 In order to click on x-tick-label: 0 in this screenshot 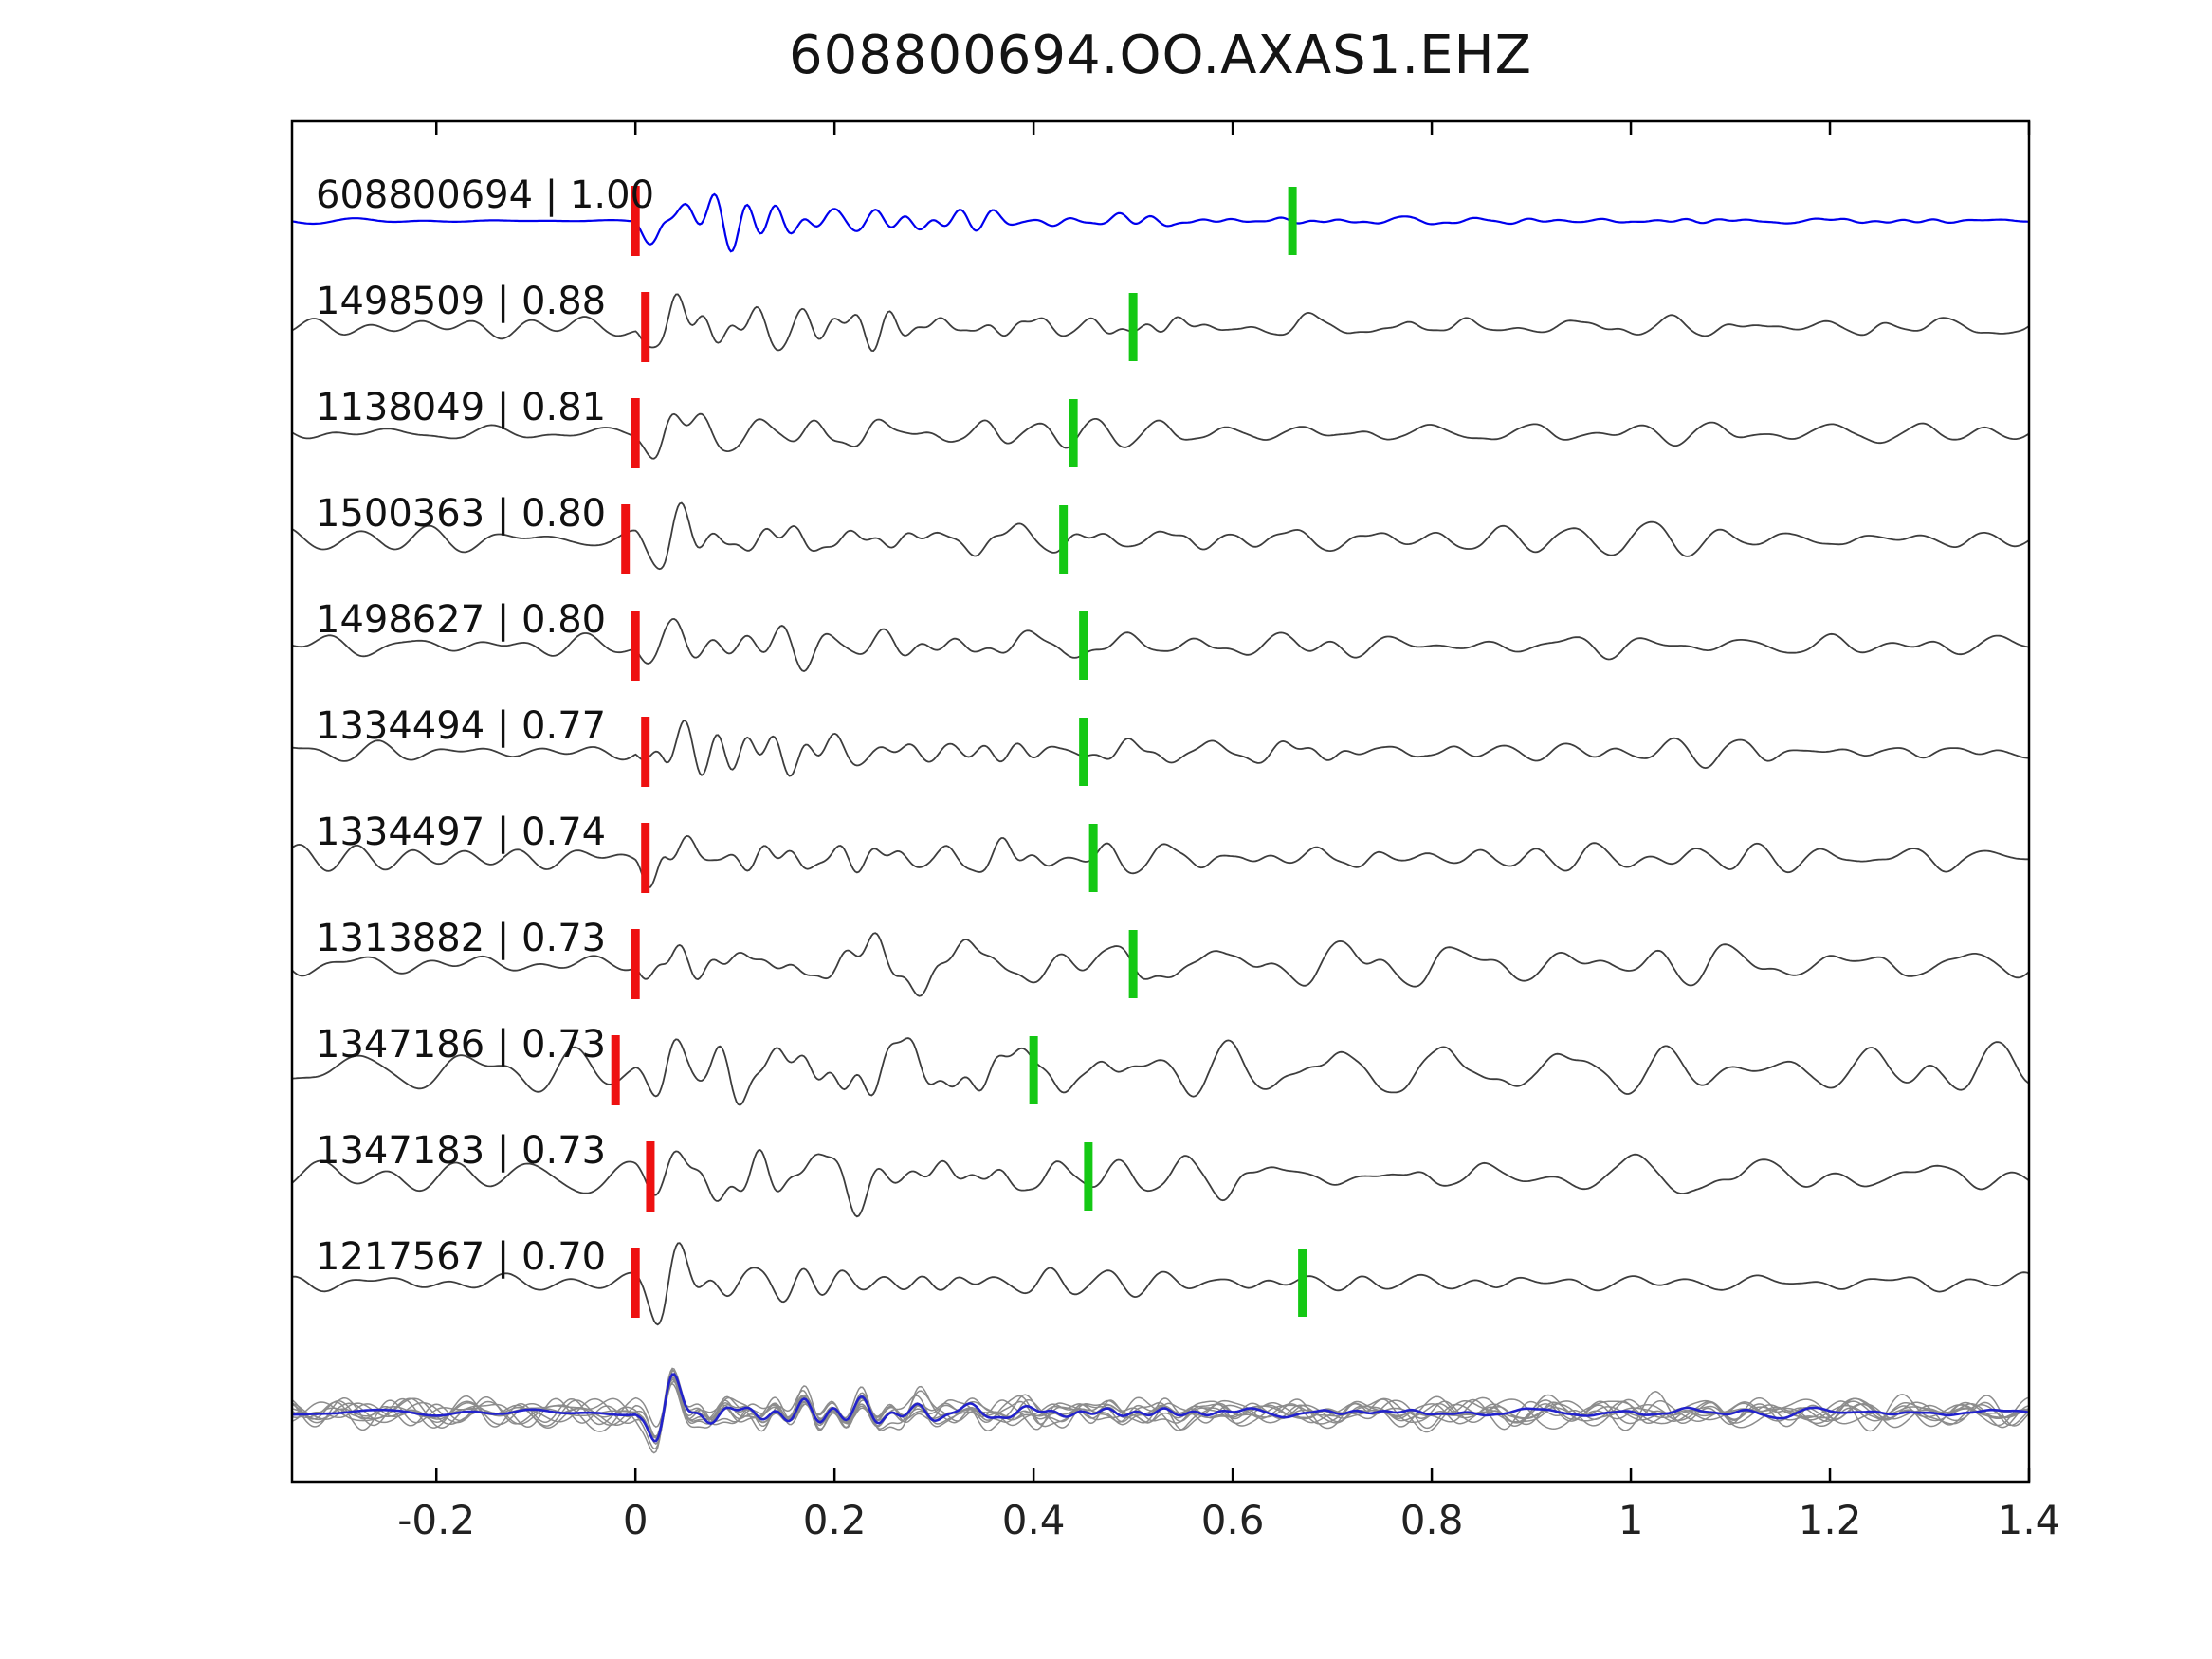, I will do `click(636, 1520)`.